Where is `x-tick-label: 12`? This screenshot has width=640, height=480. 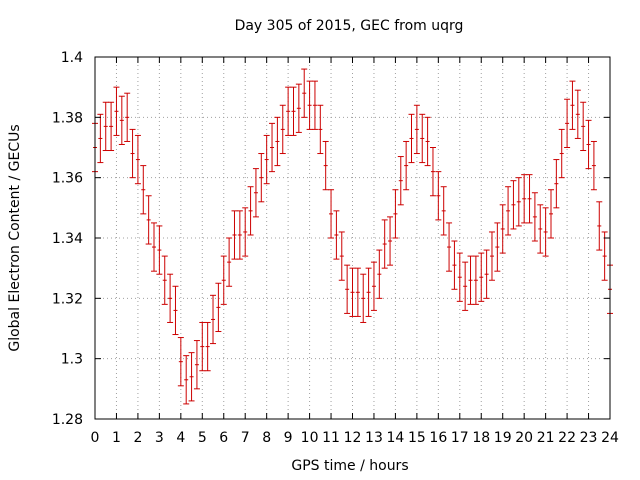 x-tick-label: 12 is located at coordinates (353, 438).